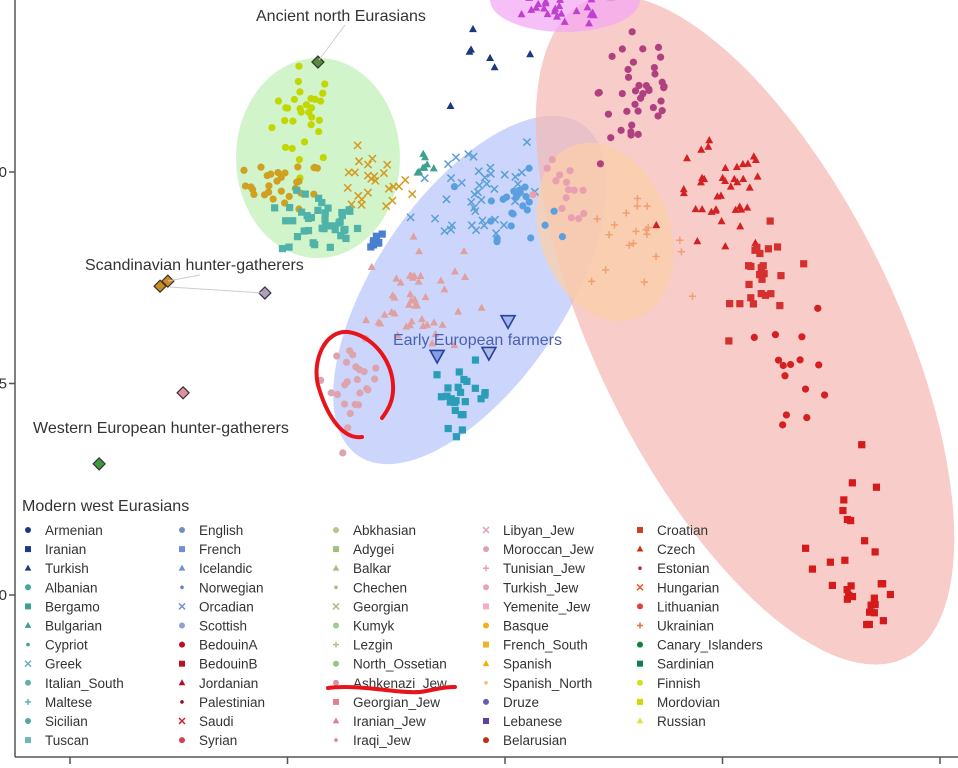 The width and height of the screenshot is (958, 768). What do you see at coordinates (71, 587) in the screenshot?
I see `legend-label: Albanian` at bounding box center [71, 587].